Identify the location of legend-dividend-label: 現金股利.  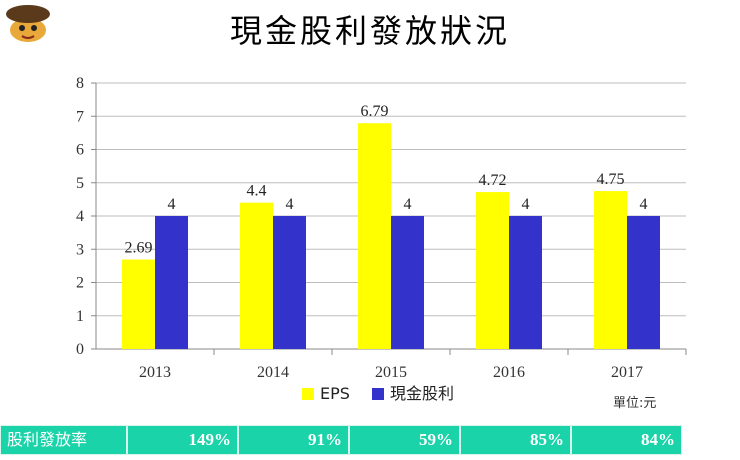
(422, 393).